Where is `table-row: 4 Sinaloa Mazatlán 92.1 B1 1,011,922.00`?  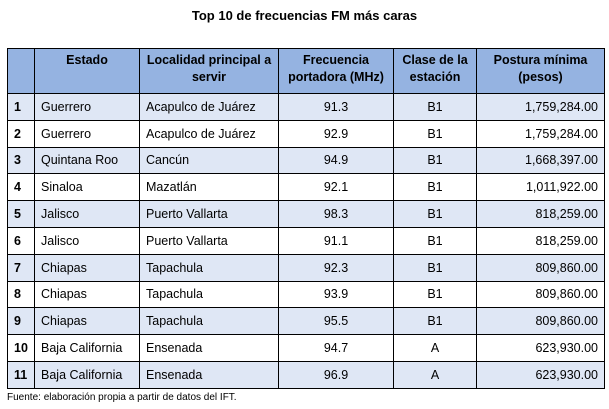
table-row: 4 Sinaloa Mazatlán 92.1 B1 1,011,922.00 is located at coordinates (306, 187).